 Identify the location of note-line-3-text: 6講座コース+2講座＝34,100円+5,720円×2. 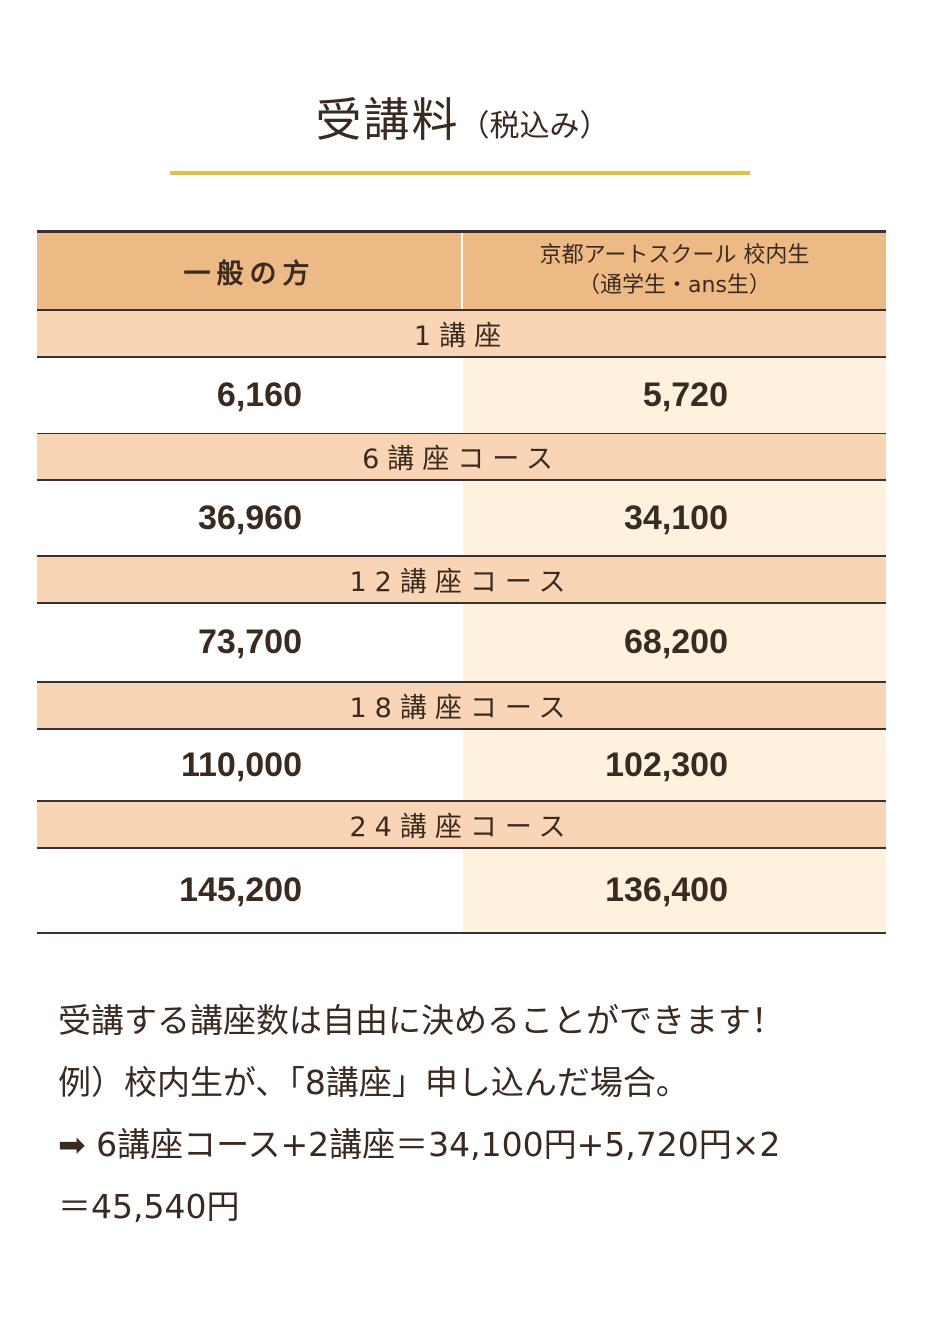
(438, 1144).